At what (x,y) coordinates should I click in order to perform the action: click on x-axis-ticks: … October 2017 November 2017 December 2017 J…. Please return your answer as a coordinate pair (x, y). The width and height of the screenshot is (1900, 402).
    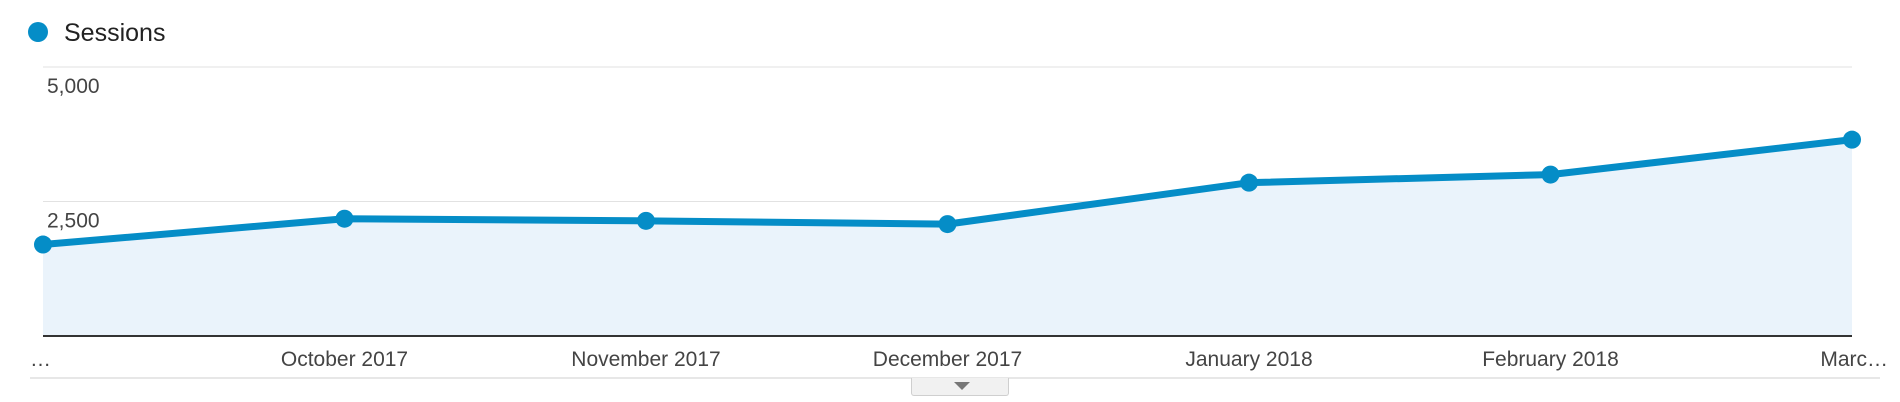
    Looking at the image, I should click on (959, 359).